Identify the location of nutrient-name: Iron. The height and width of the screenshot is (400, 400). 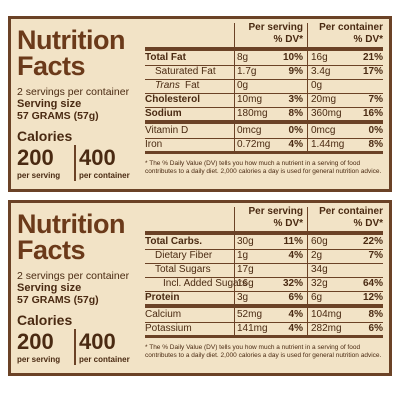
(154, 144).